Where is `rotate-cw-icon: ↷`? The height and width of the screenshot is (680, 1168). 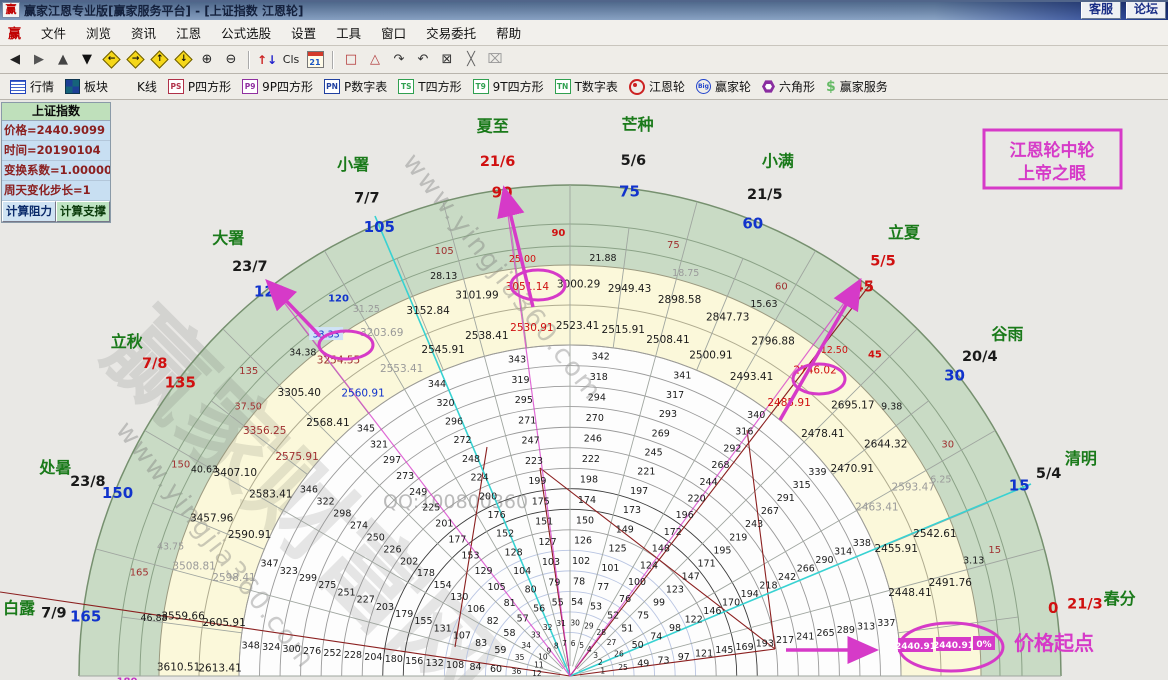 rotate-cw-icon: ↷ is located at coordinates (399, 59).